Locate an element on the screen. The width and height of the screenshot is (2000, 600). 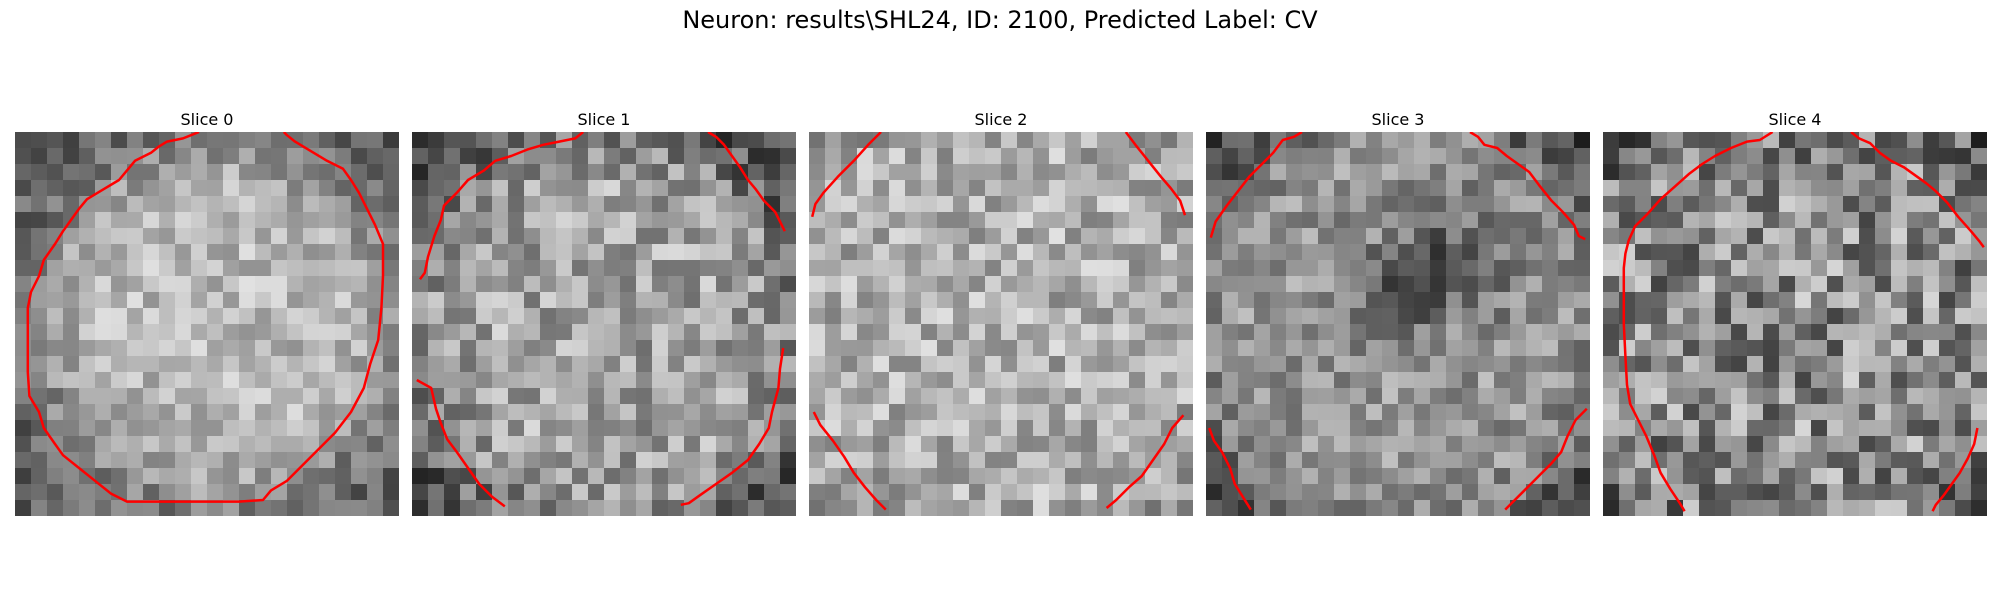
slice-panel-0: Slice 0 is located at coordinates (207, 312).